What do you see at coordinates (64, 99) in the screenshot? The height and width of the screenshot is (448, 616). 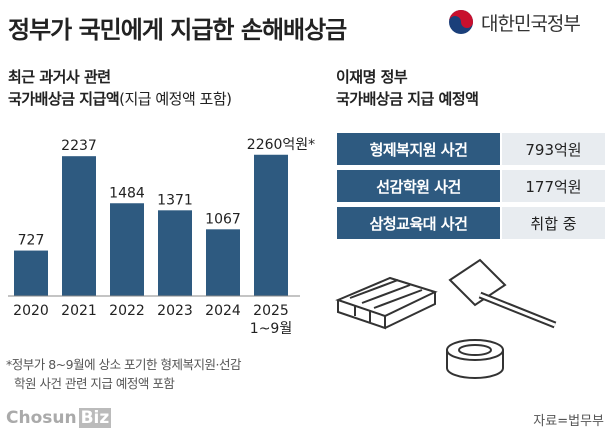 I see `chart-subtitle-bold: 국가배상금 지급액` at bounding box center [64, 99].